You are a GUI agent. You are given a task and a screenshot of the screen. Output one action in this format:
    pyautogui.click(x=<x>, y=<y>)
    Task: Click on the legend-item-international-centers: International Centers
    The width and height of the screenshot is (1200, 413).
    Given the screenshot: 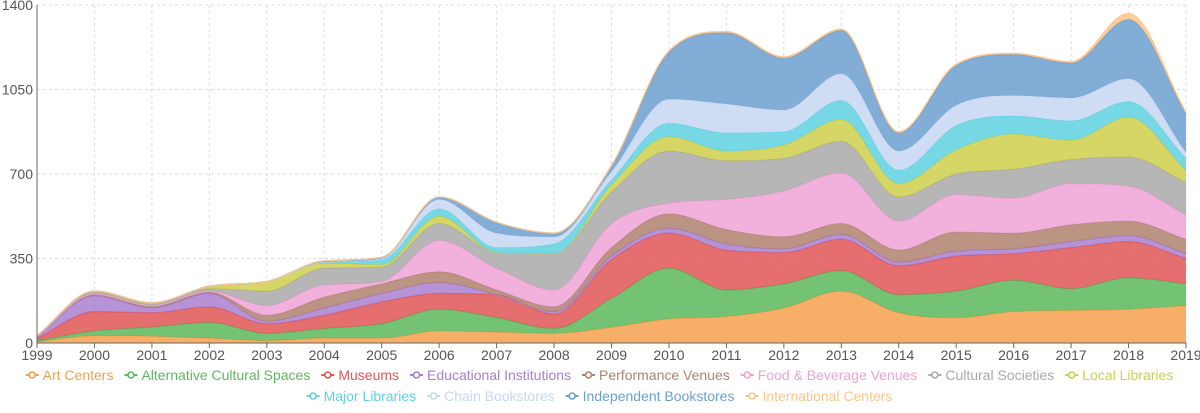 What is the action you would take?
    pyautogui.click(x=818, y=396)
    